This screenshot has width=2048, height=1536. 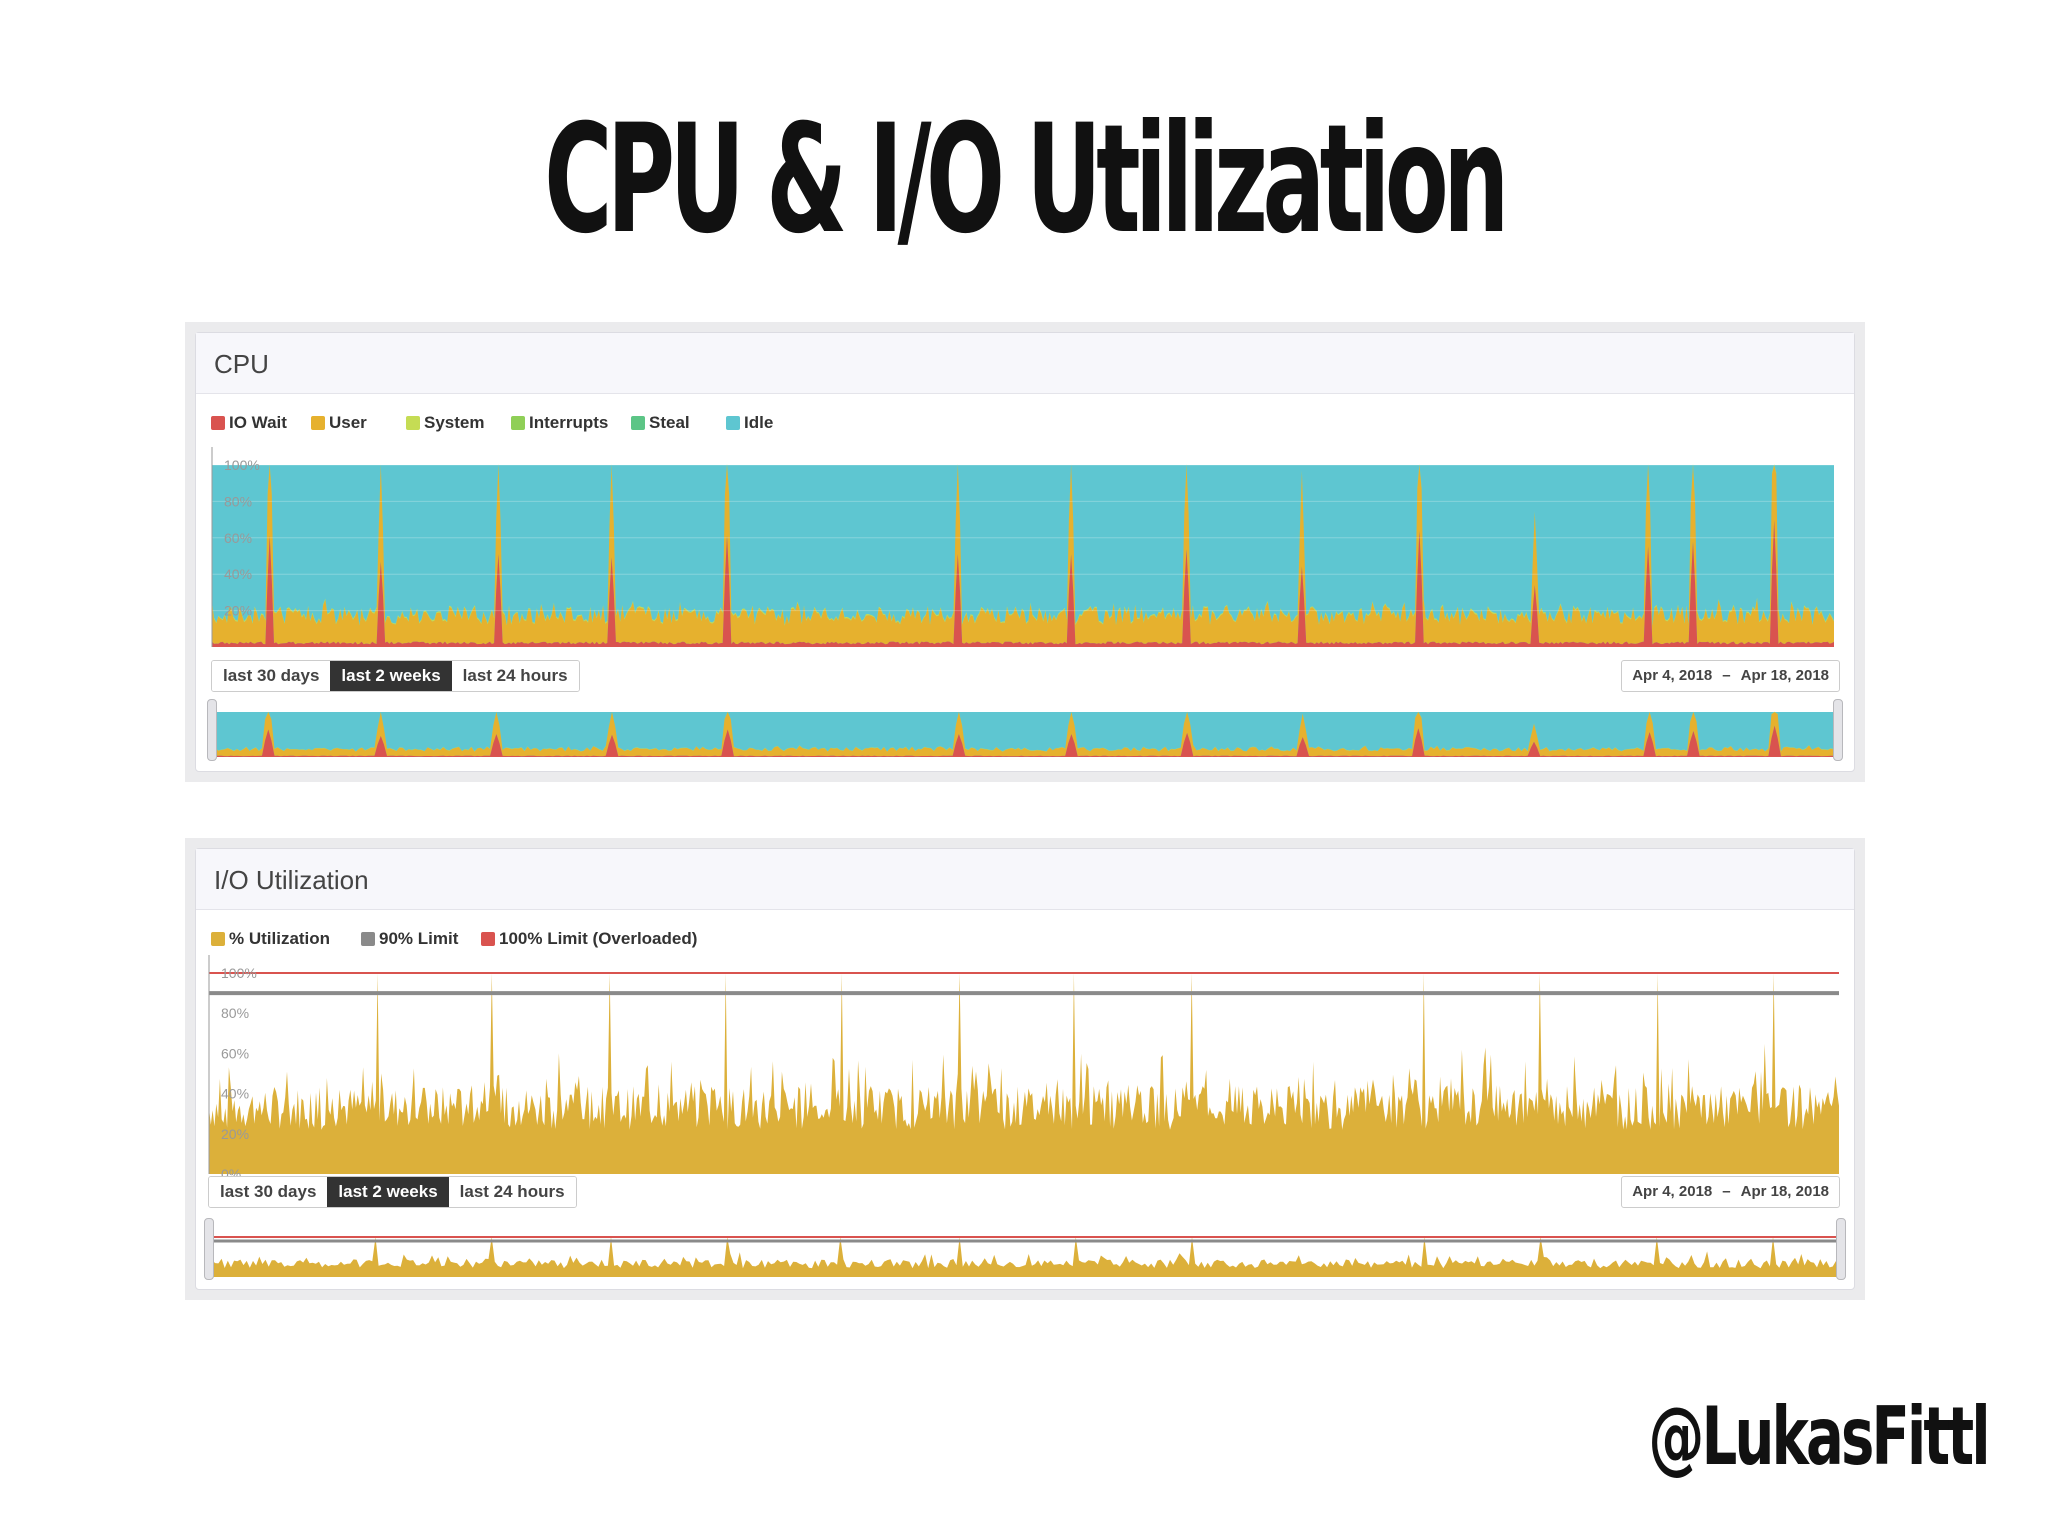 What do you see at coordinates (258, 422) in the screenshot?
I see `legend-label: IO Wait` at bounding box center [258, 422].